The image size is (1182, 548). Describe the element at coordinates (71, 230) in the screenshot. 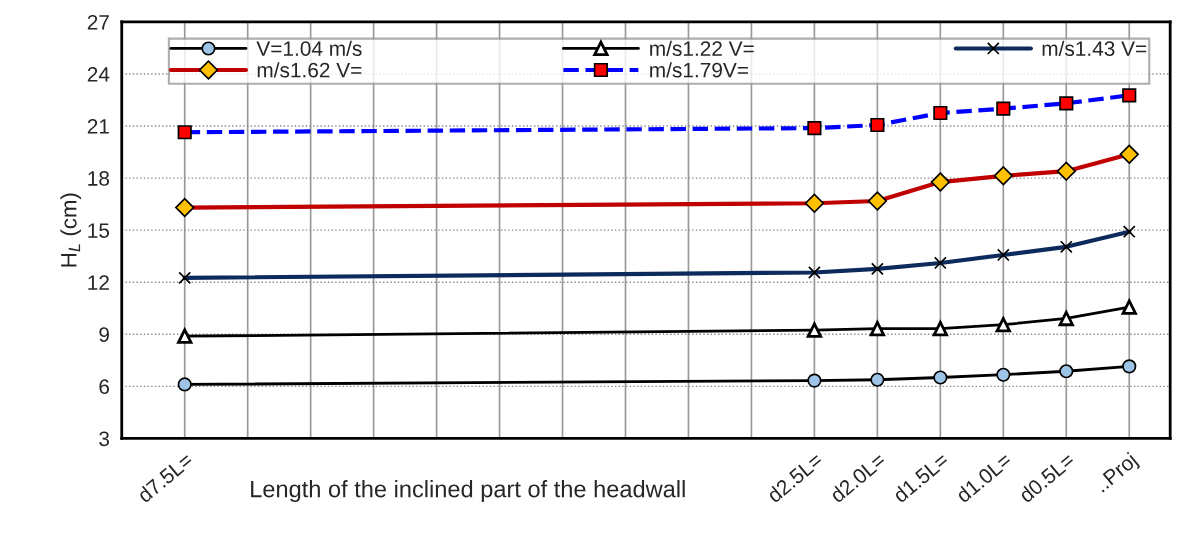

I see `y-axis-title: H$_{L}$ (cm)` at that location.